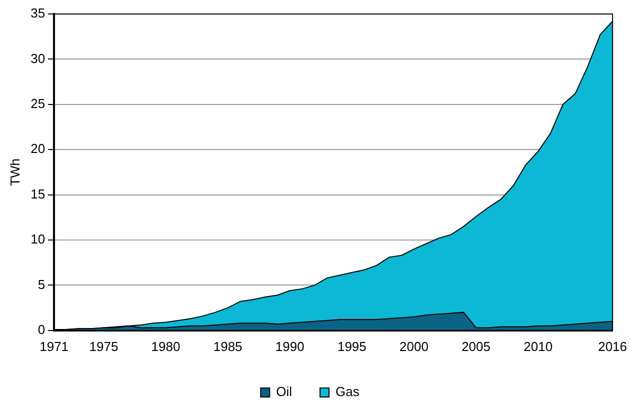 This screenshot has height=409, width=630. Describe the element at coordinates (103, 346) in the screenshot. I see `x-tick-label: 1975` at that location.